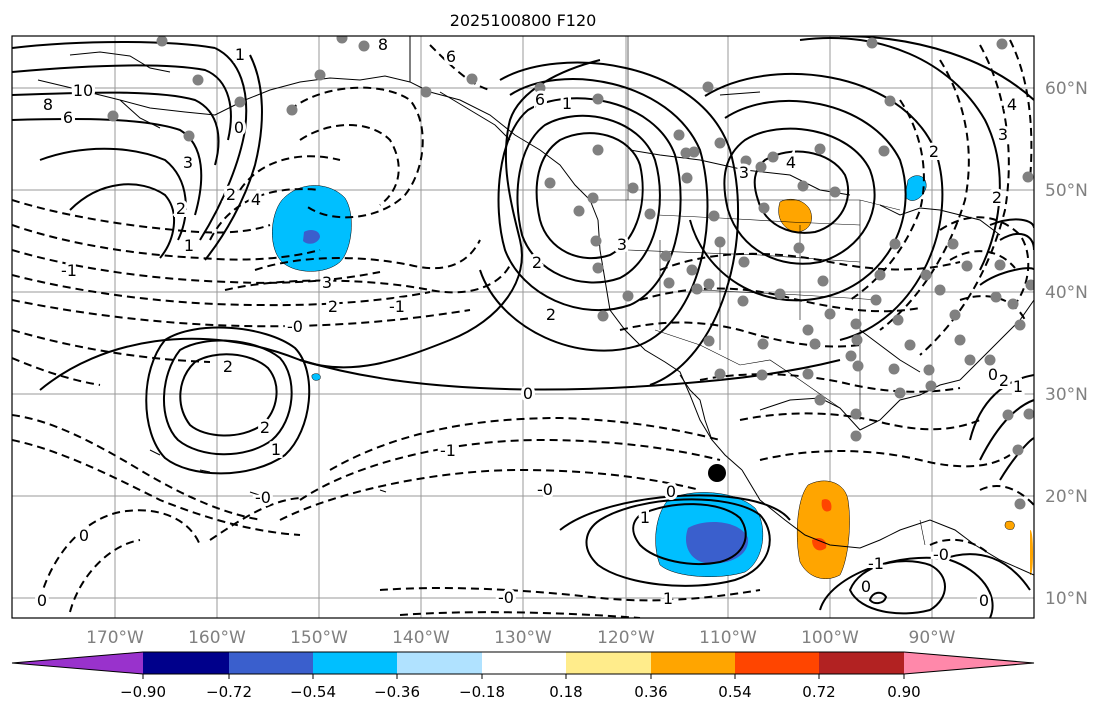 The width and height of the screenshot is (1105, 712). I want to click on shade-red-south2, so click(819, 544).